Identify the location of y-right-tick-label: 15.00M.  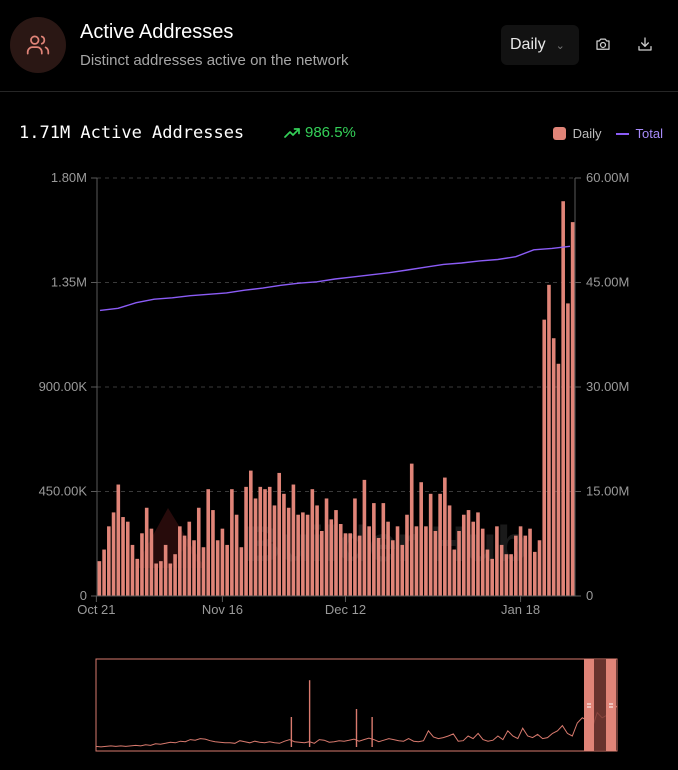
(607, 491).